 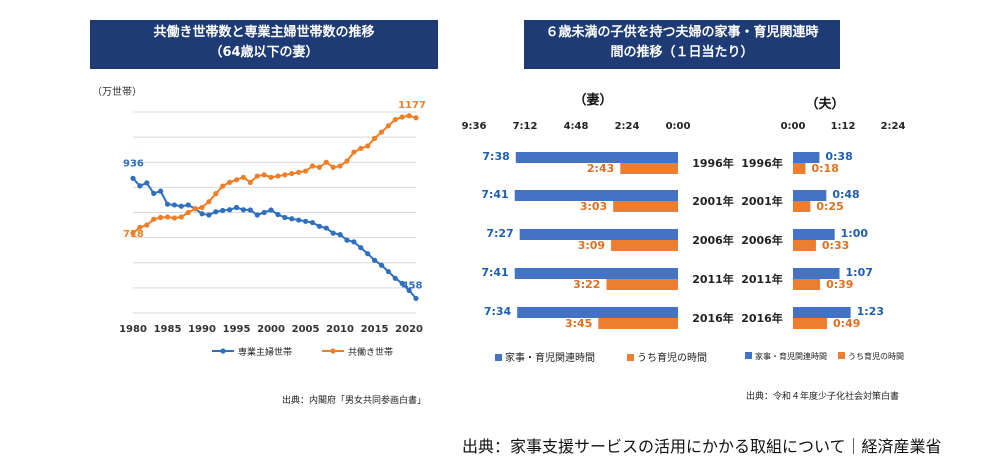 What do you see at coordinates (824, 104) in the screenshot?
I see `husband-panel-title: （夫）` at bounding box center [824, 104].